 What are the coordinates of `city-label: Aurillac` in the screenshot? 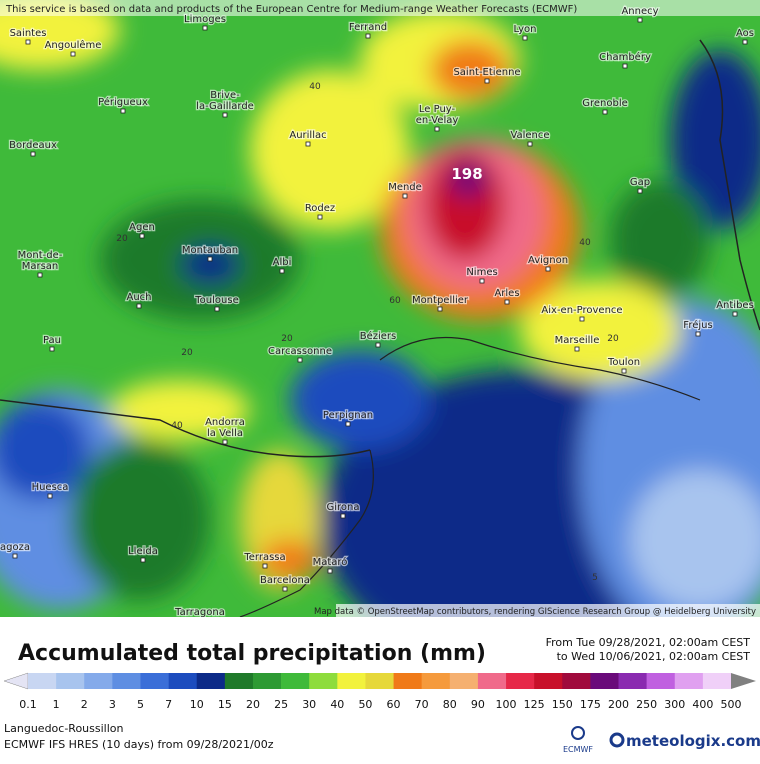 It's located at (307, 135).